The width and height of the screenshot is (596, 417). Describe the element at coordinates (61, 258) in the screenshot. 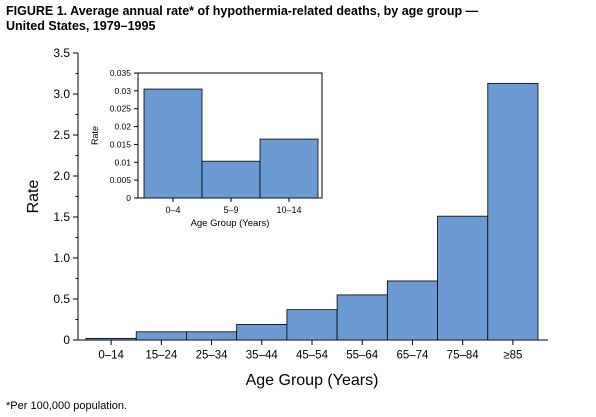

I see `main-y-tick-label: 1.0` at that location.